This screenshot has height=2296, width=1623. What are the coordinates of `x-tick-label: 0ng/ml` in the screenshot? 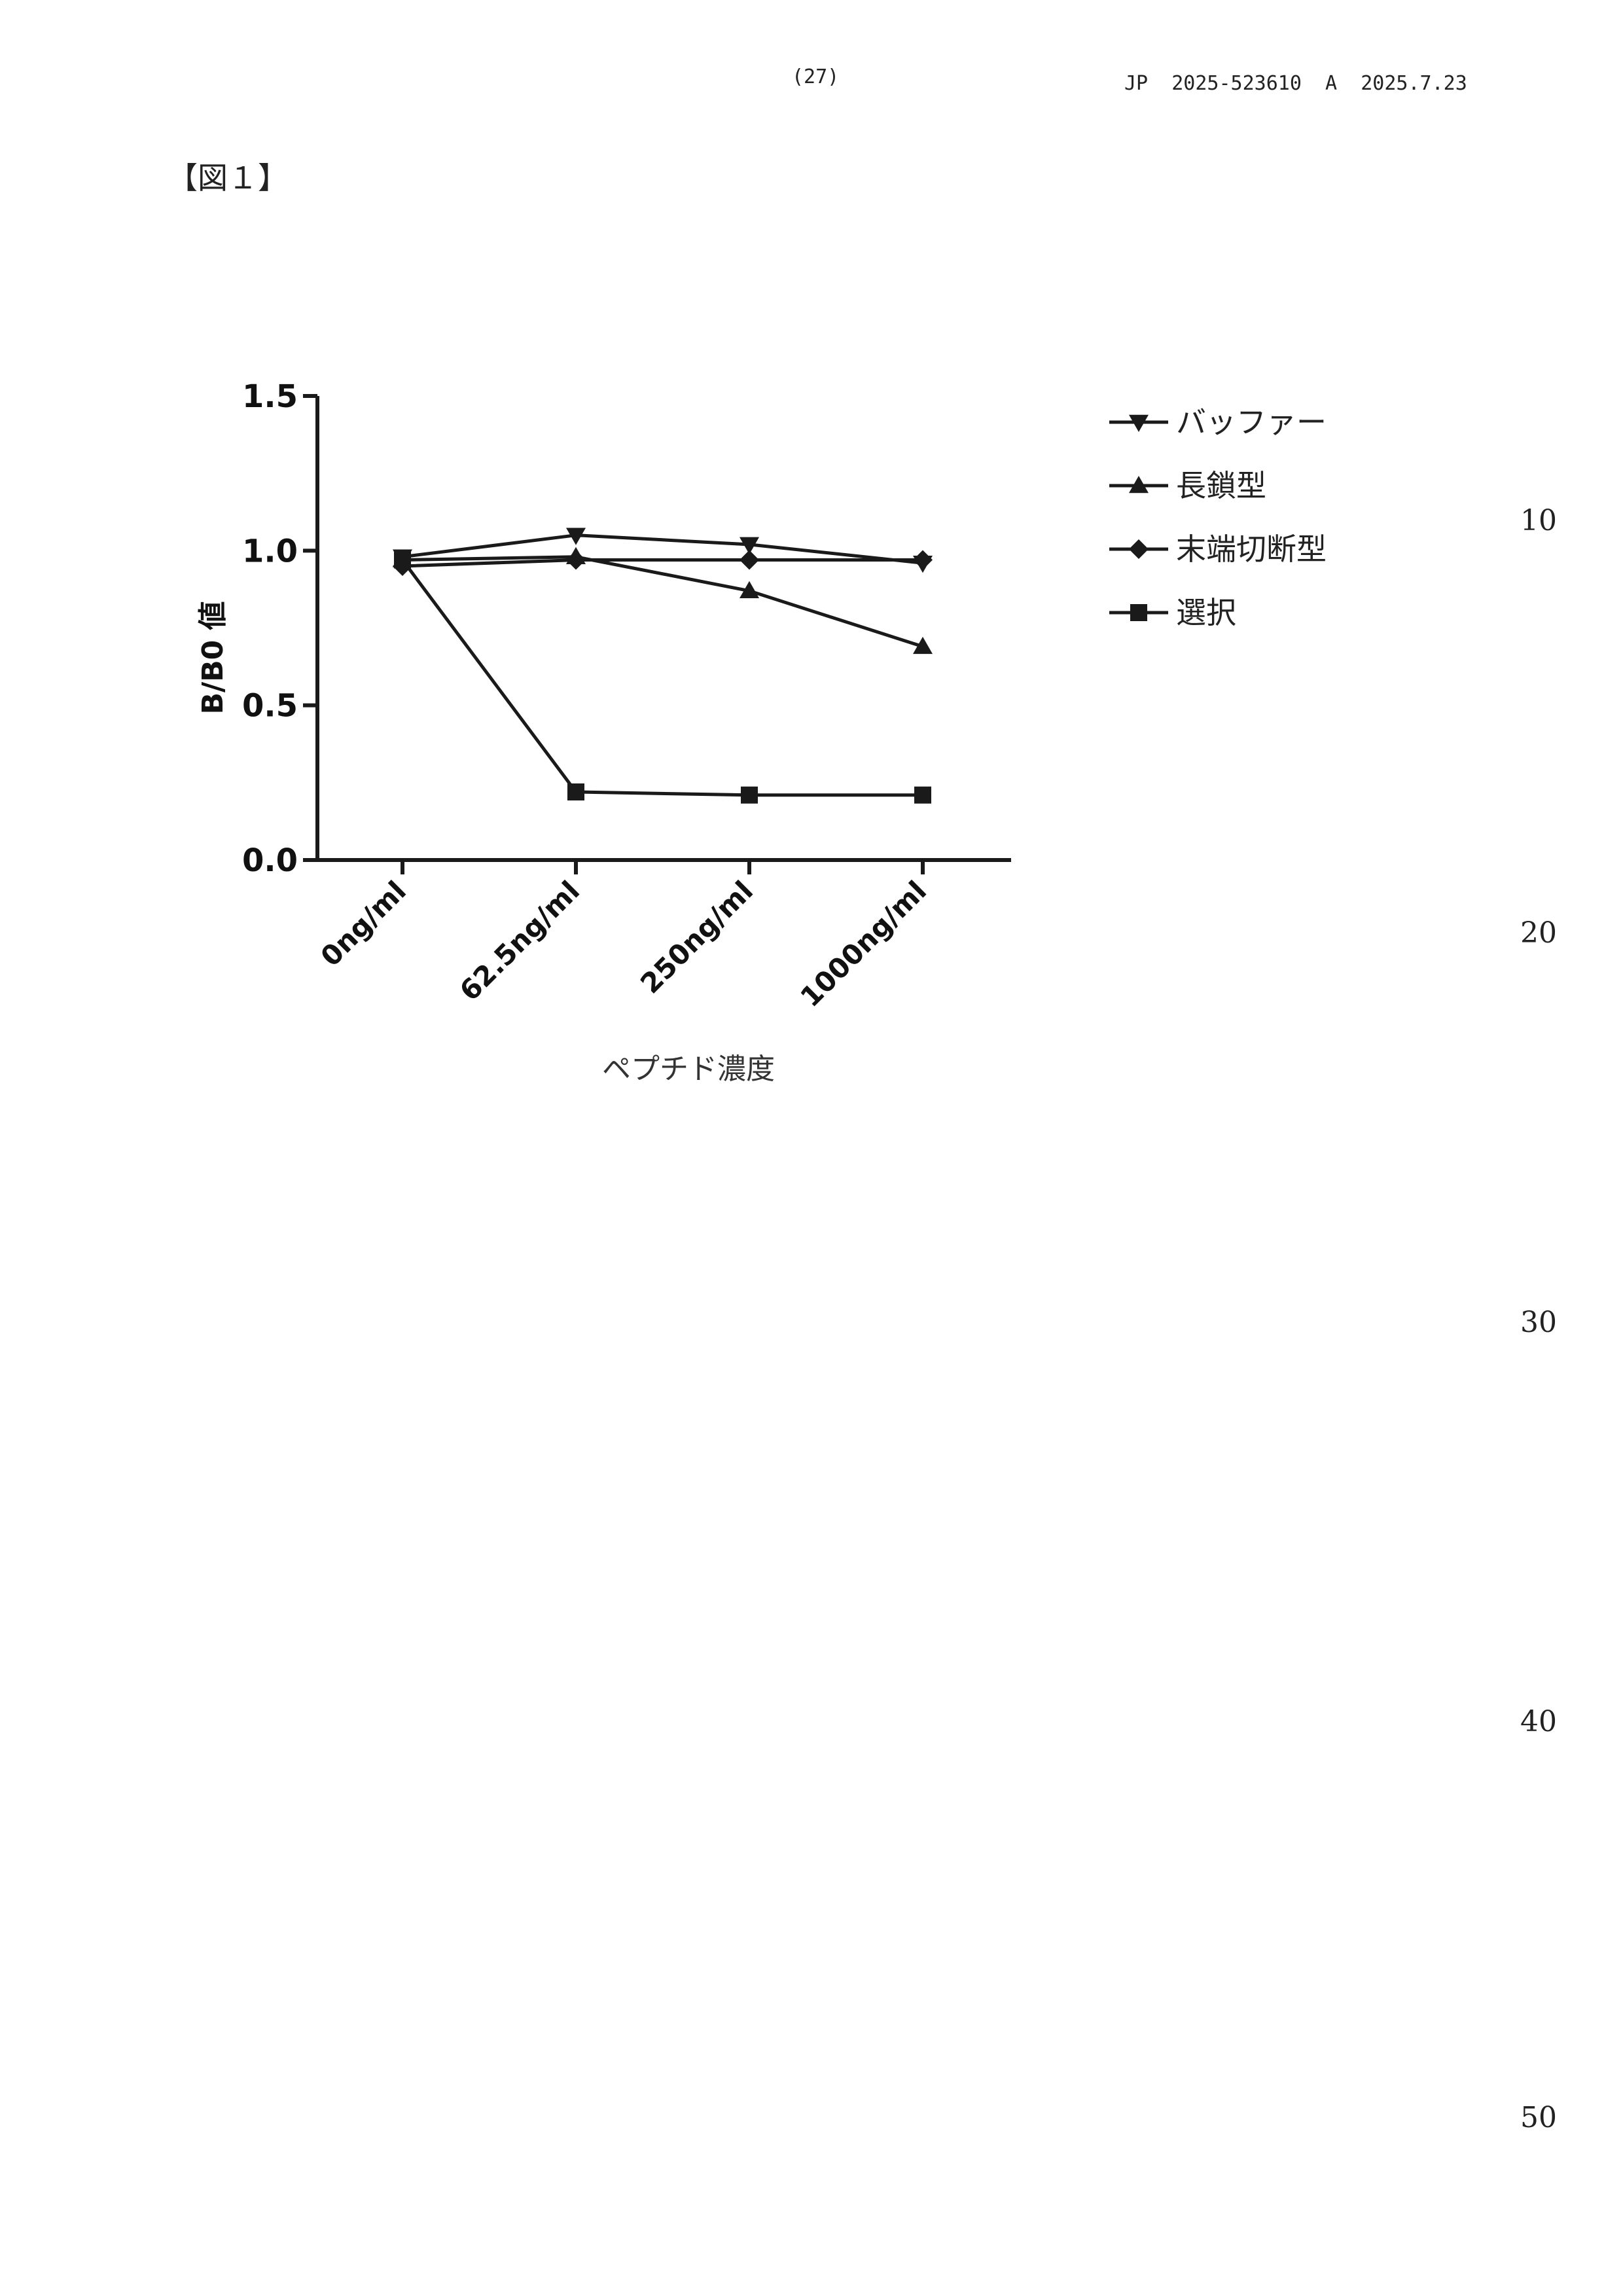 It's located at (363, 923).